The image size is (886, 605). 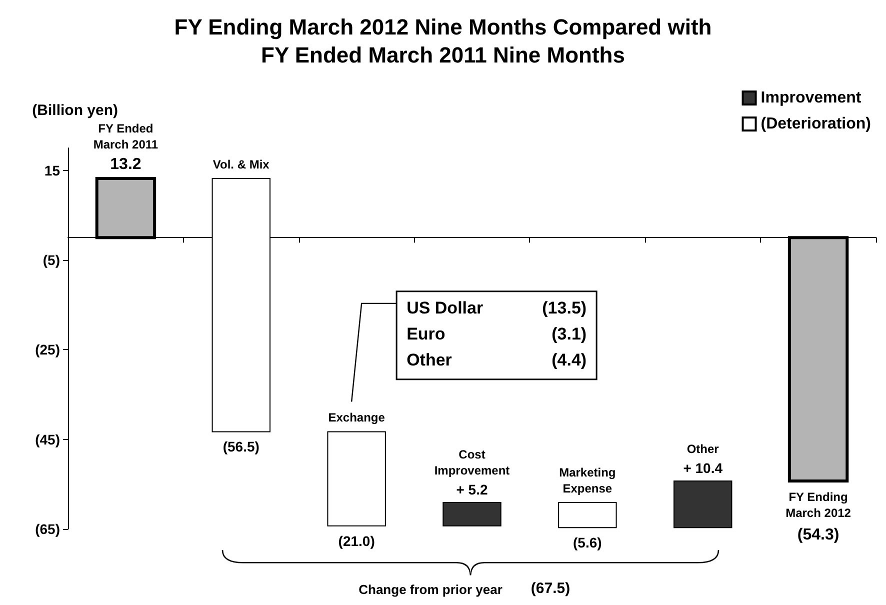 I want to click on x-tick-label: Other, so click(x=703, y=449).